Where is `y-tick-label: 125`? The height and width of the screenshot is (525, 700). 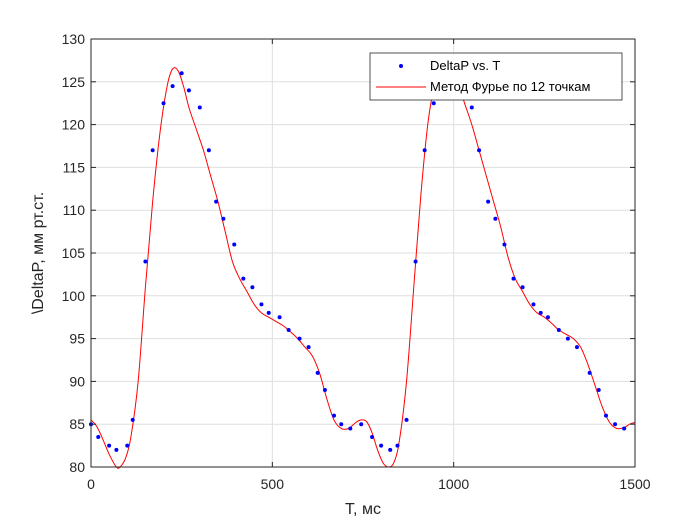
y-tick-label: 125 is located at coordinates (74, 82).